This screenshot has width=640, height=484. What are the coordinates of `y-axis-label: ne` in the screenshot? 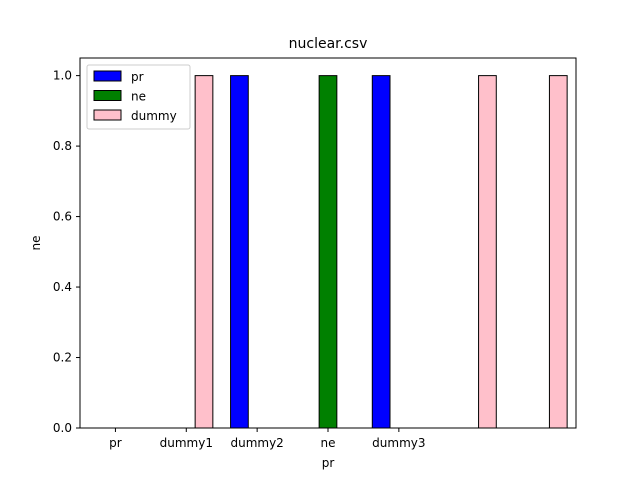 It's located at (36, 243).